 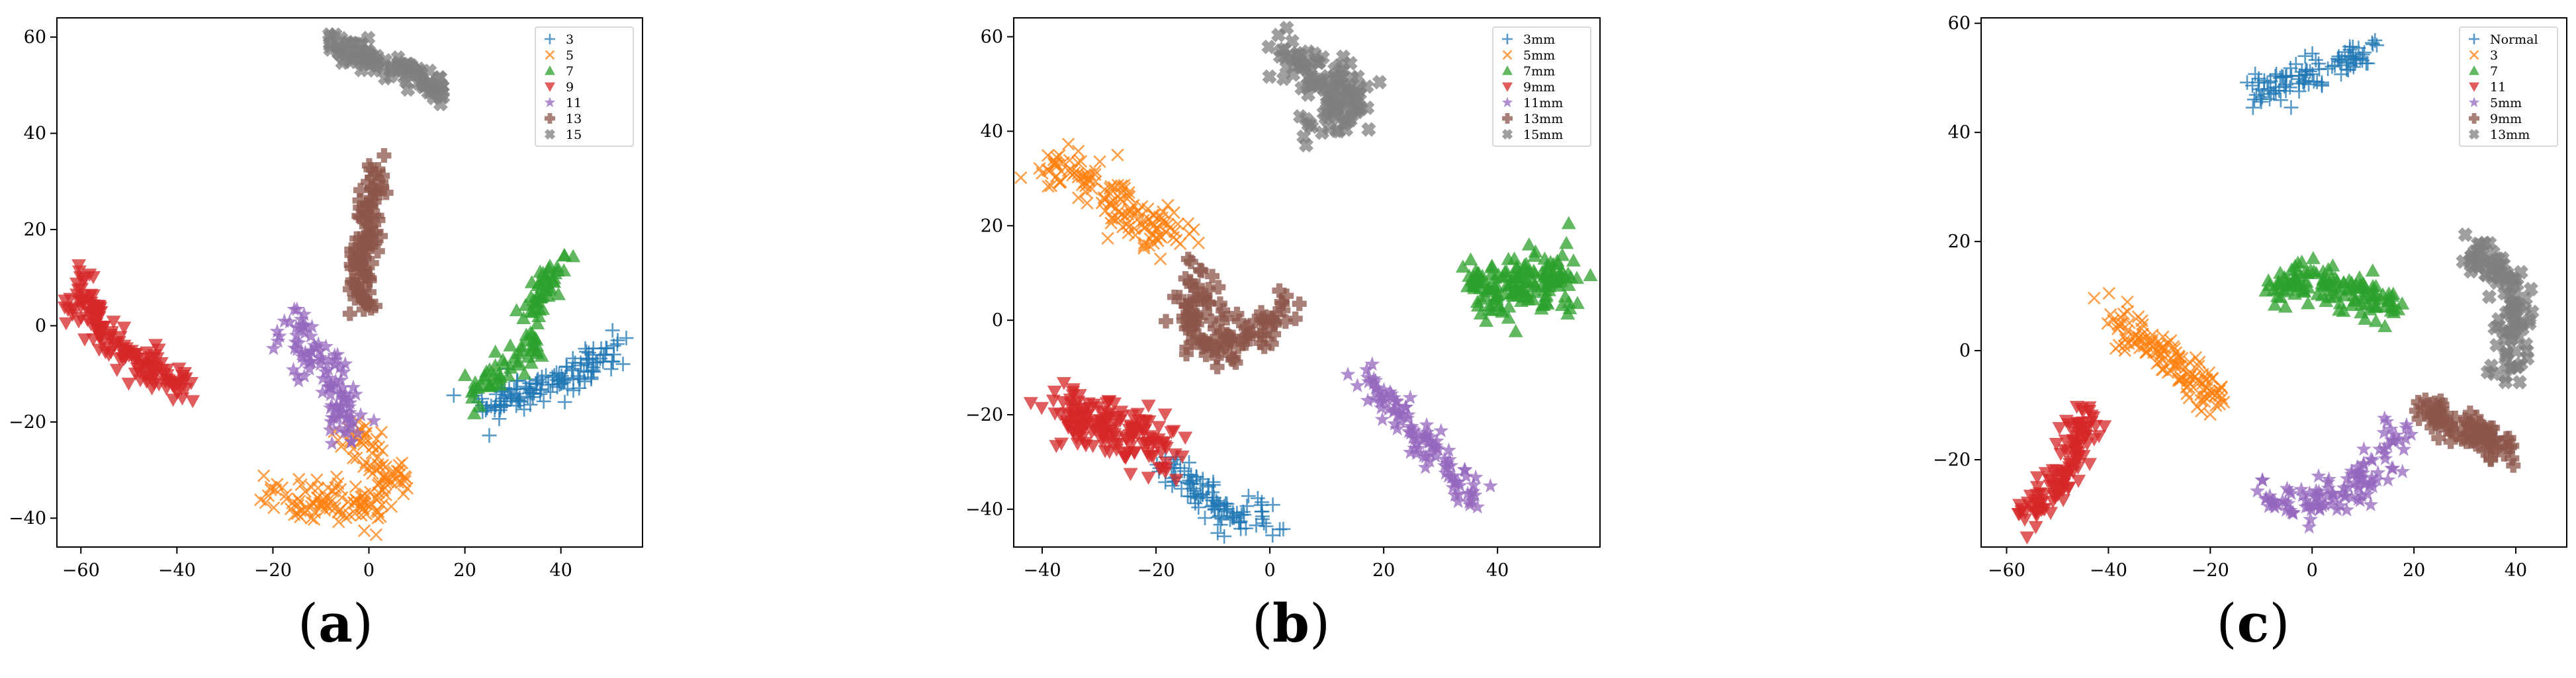 I want to click on x-tick-label: −20, so click(x=1156, y=570).